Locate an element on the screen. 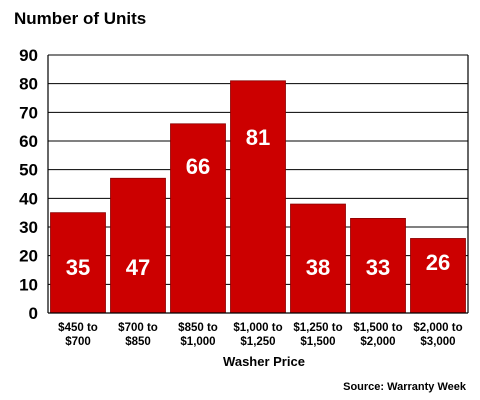 This screenshot has width=480, height=400. x-tick-label: $1,500 to $2,000 is located at coordinates (377, 335).